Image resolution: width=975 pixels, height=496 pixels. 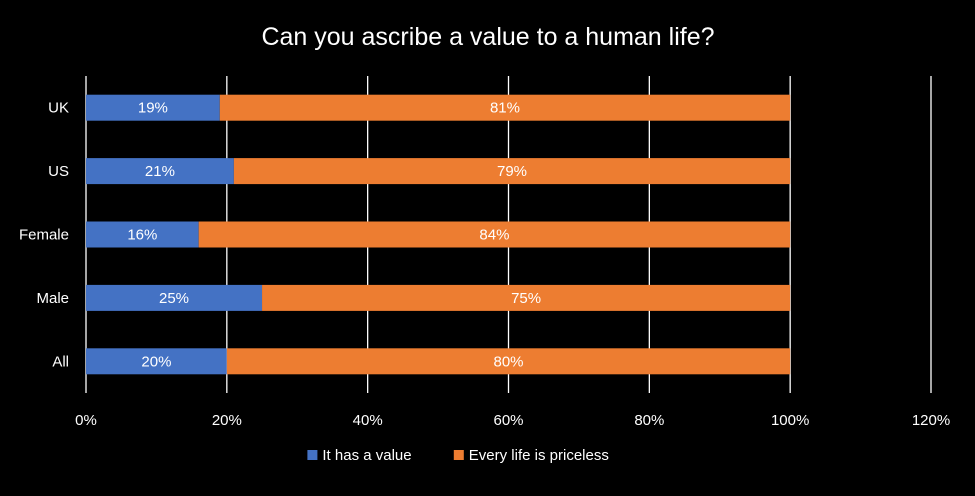 I want to click on data-label: 84%, so click(x=494, y=235).